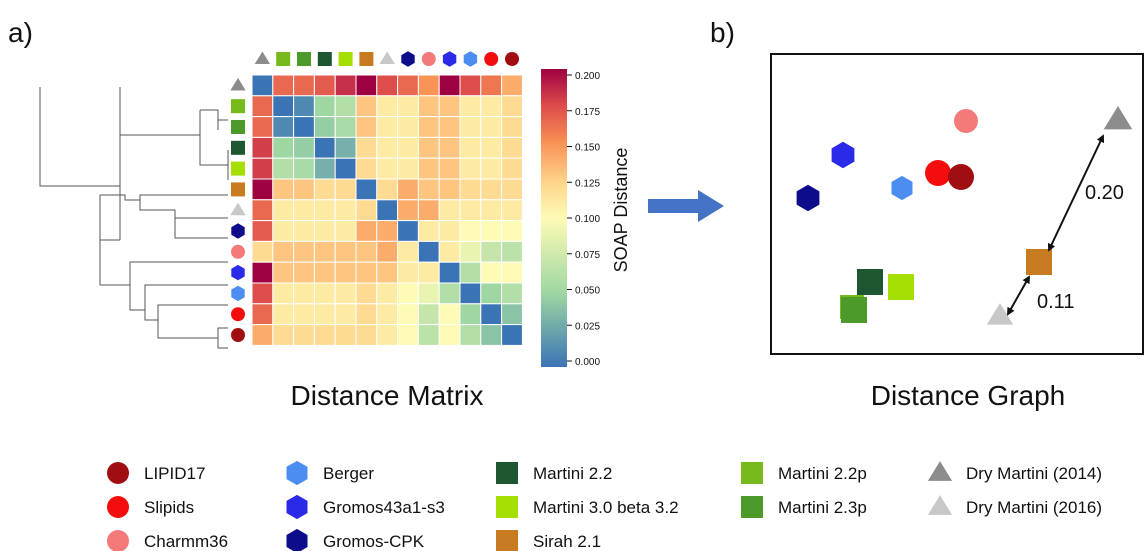  What do you see at coordinates (964, 215) in the screenshot?
I see `graph-nodes` at bounding box center [964, 215].